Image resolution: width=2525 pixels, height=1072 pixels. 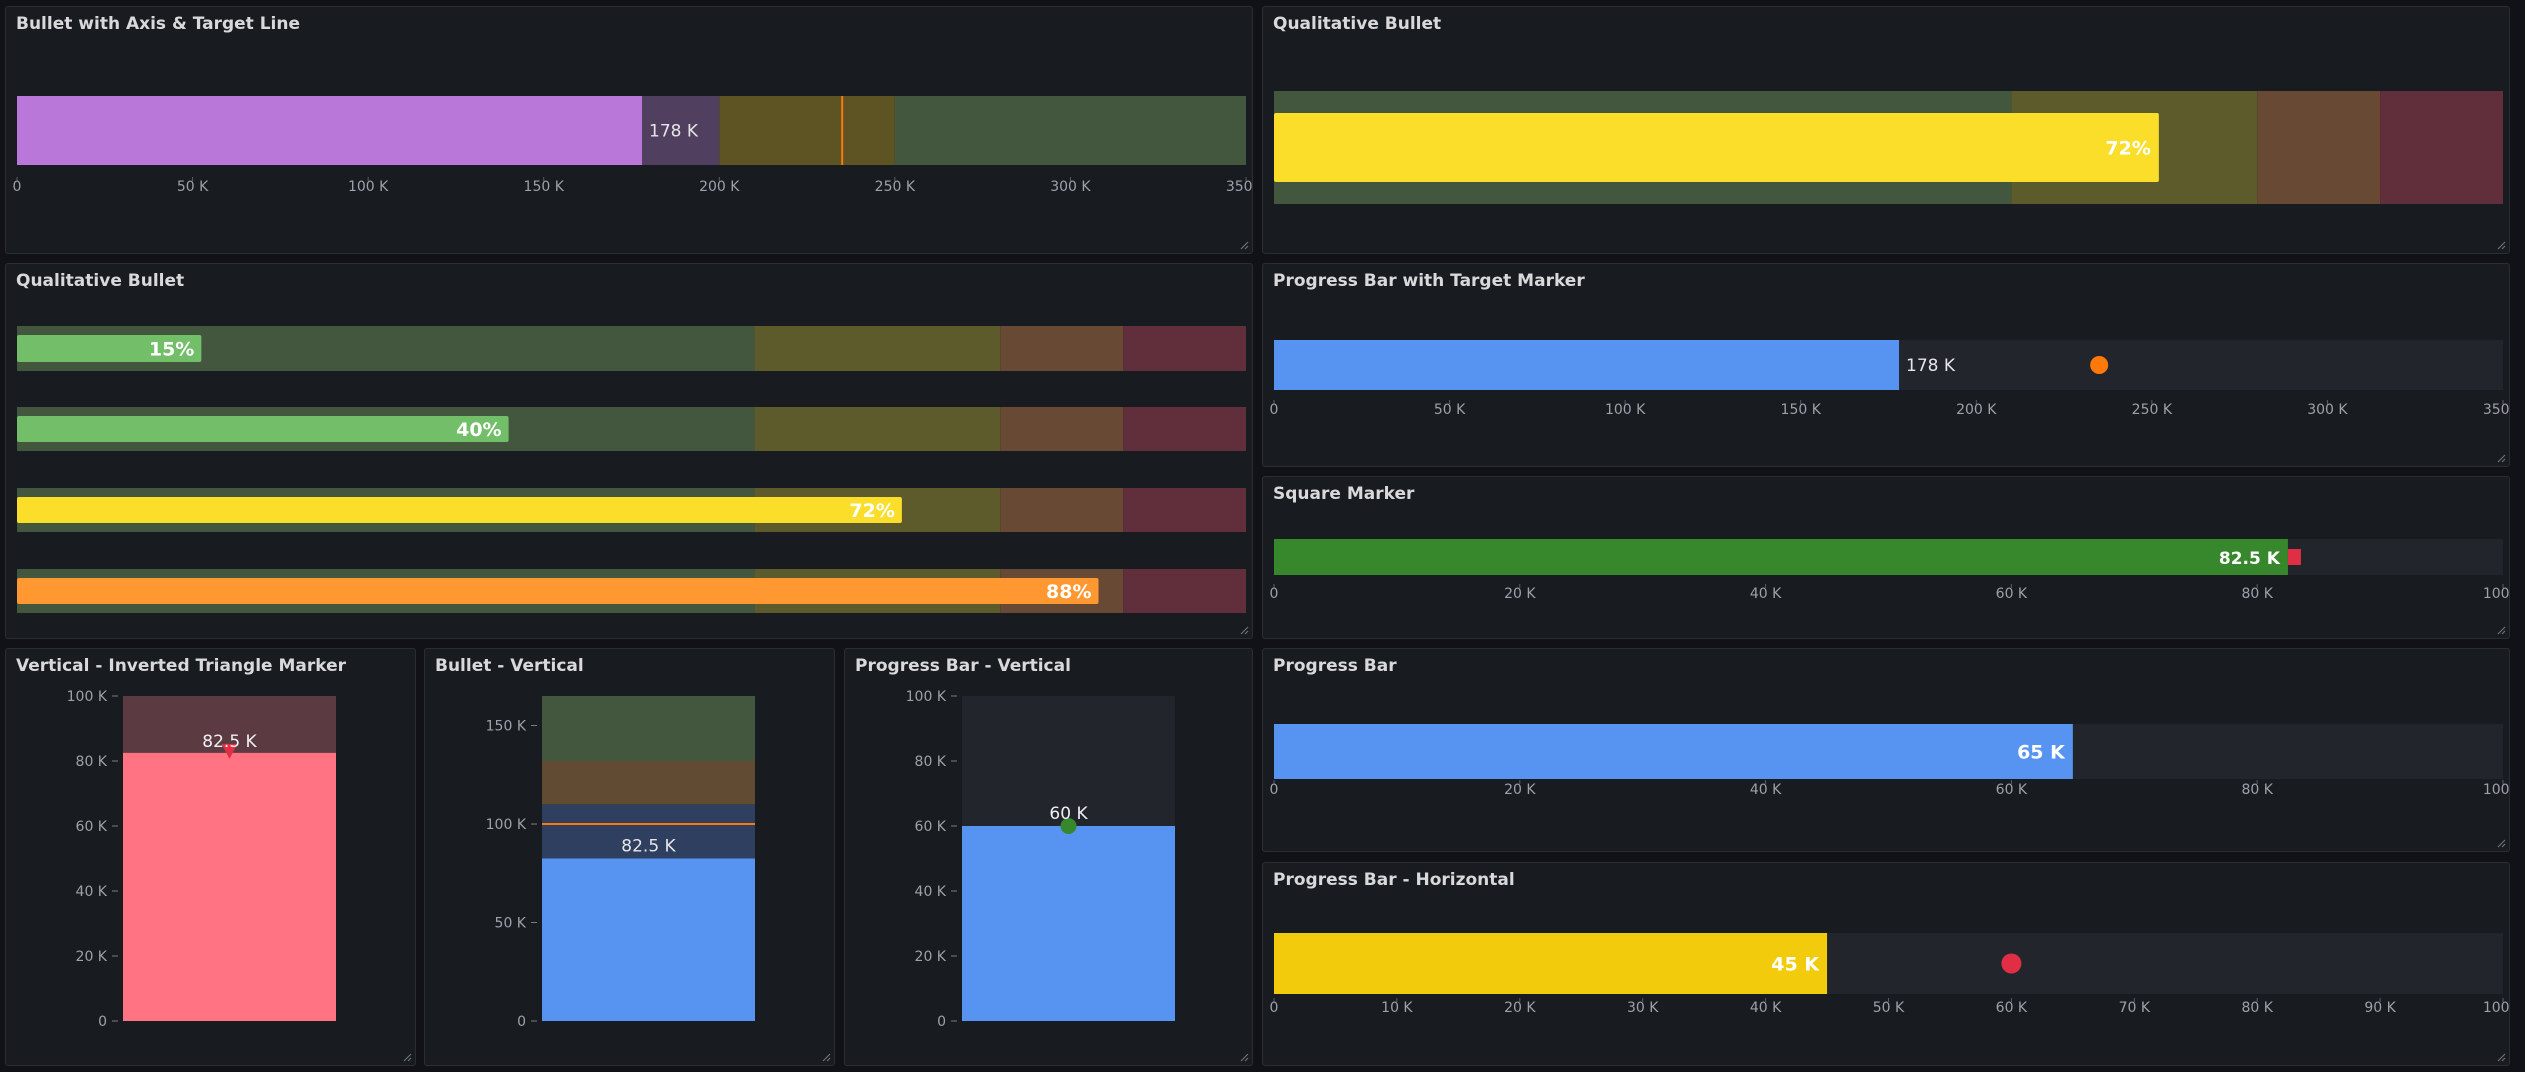 What do you see at coordinates (1040, 859) in the screenshot?
I see `chart-progress-vertical: 60 K 0 20 K 40 K 60 K 80 K 100 K` at bounding box center [1040, 859].